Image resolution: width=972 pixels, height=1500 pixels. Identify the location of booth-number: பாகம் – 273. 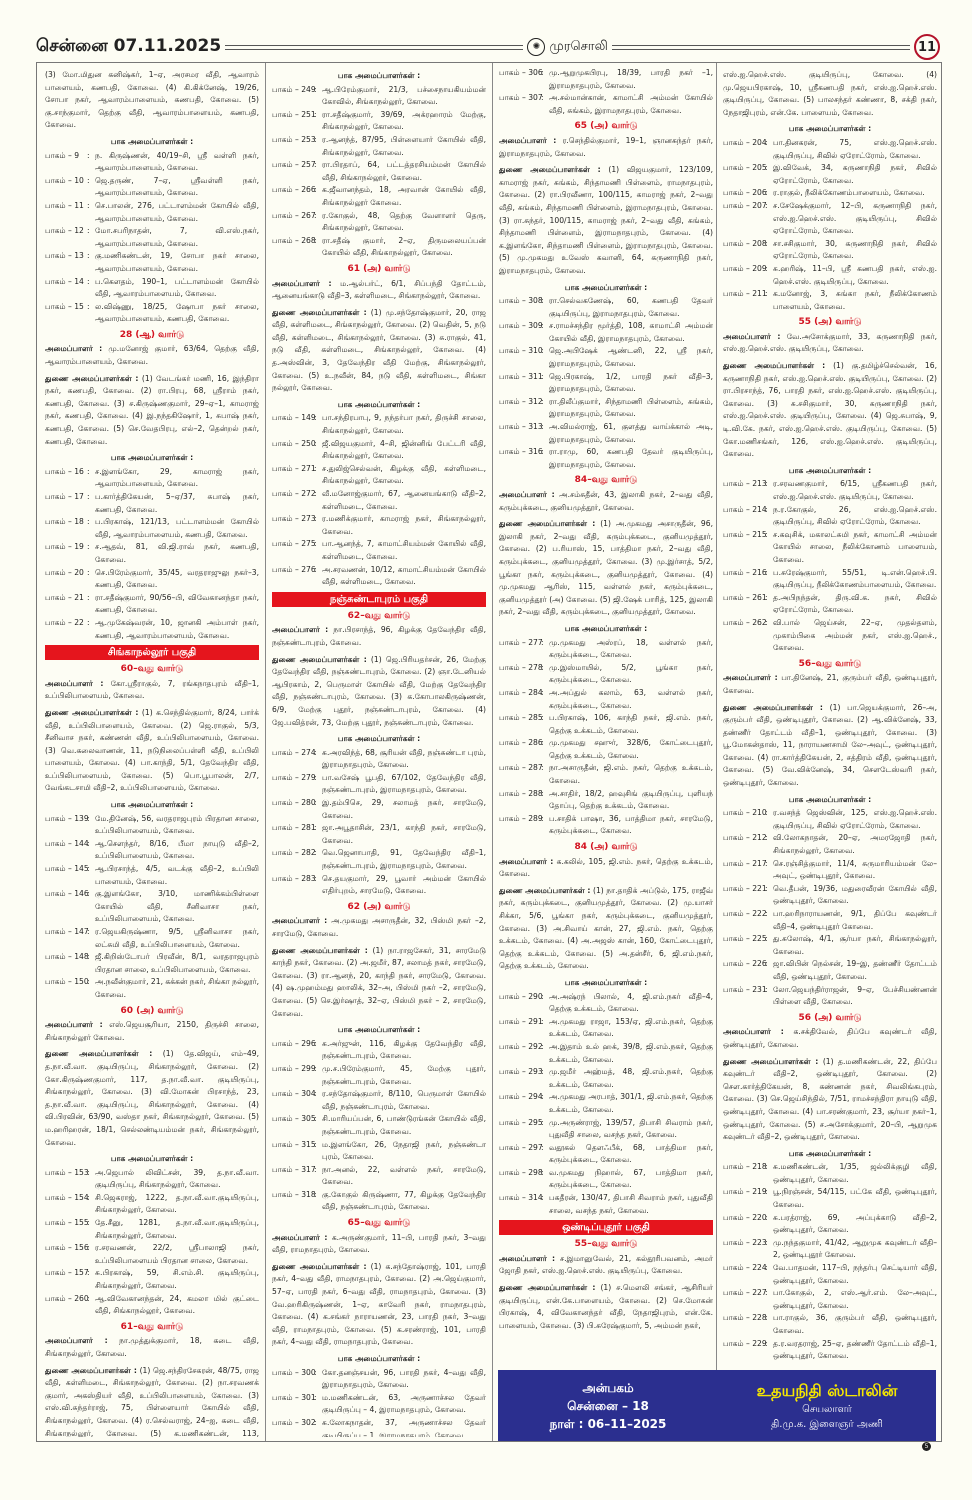
(294, 519).